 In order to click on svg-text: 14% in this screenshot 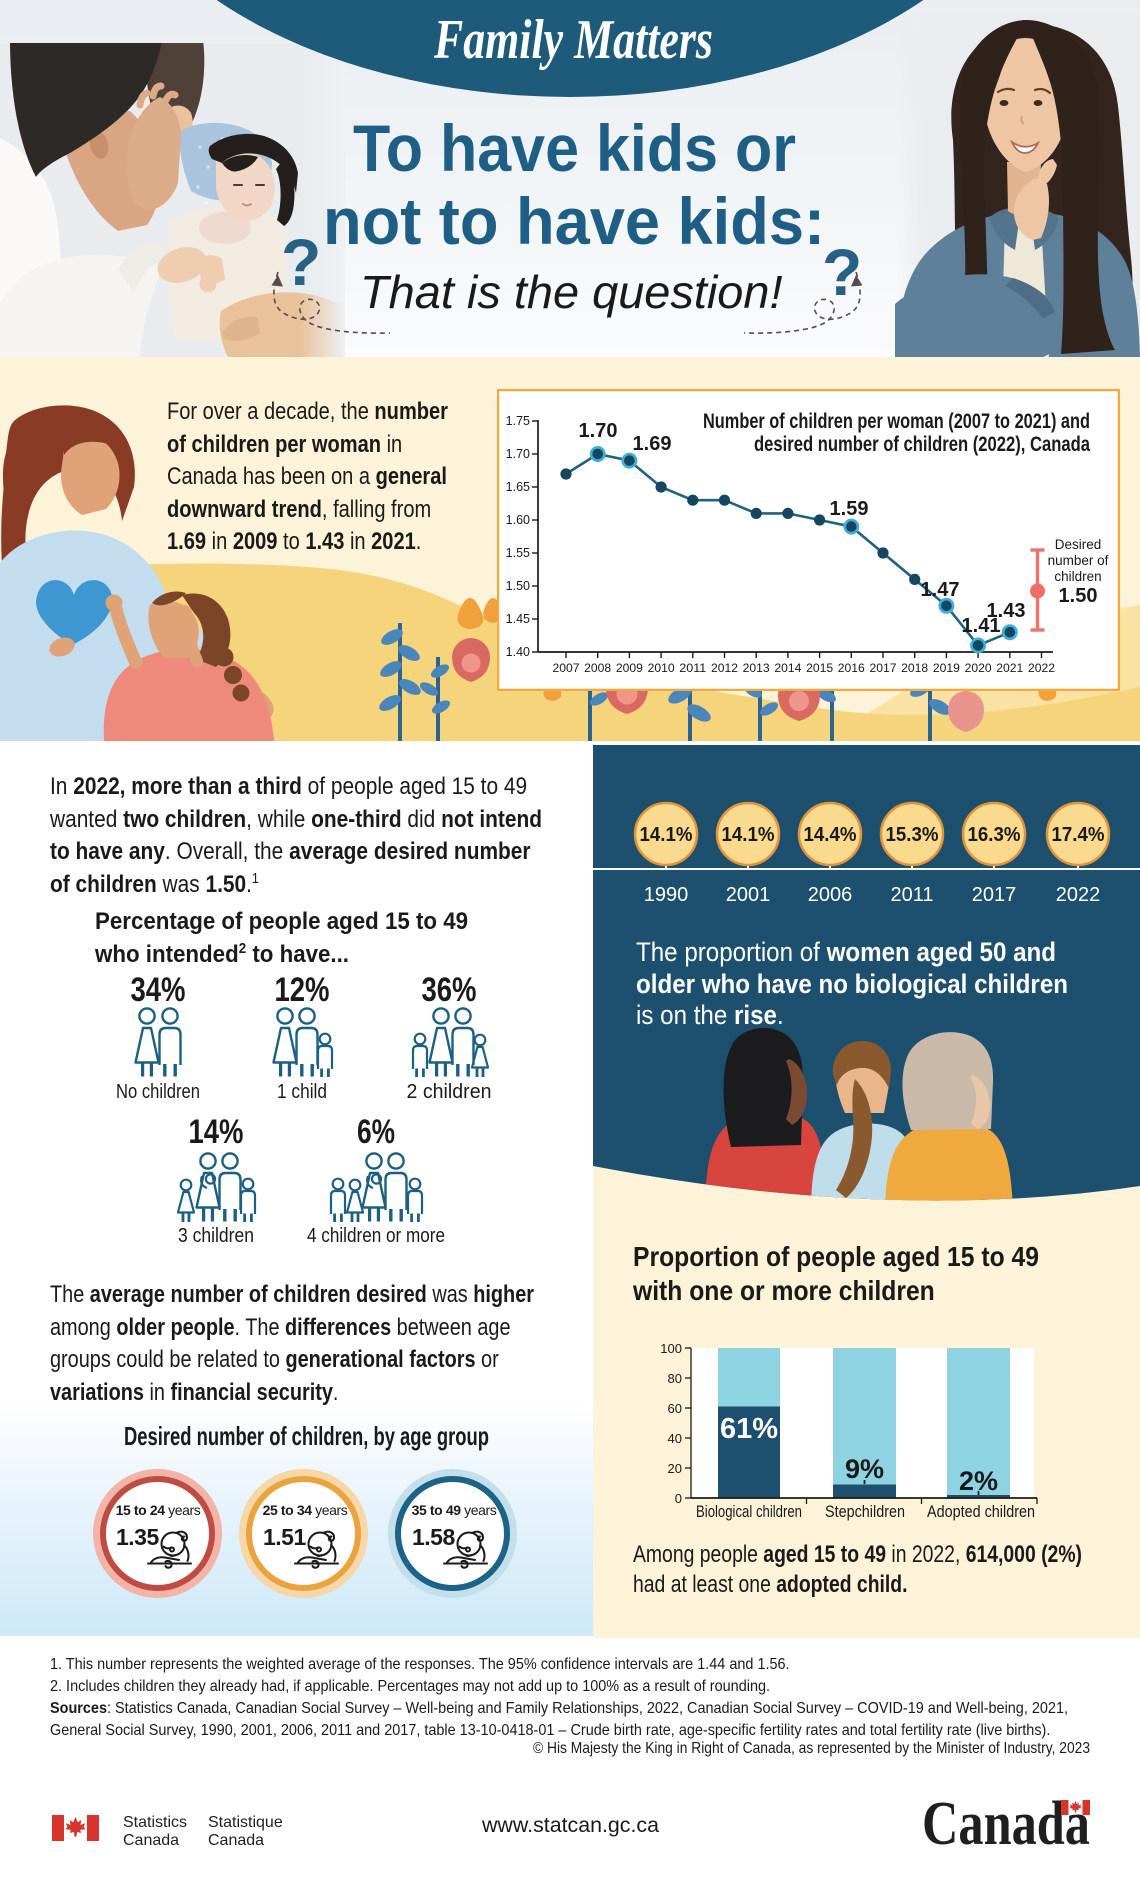, I will do `click(216, 1132)`.